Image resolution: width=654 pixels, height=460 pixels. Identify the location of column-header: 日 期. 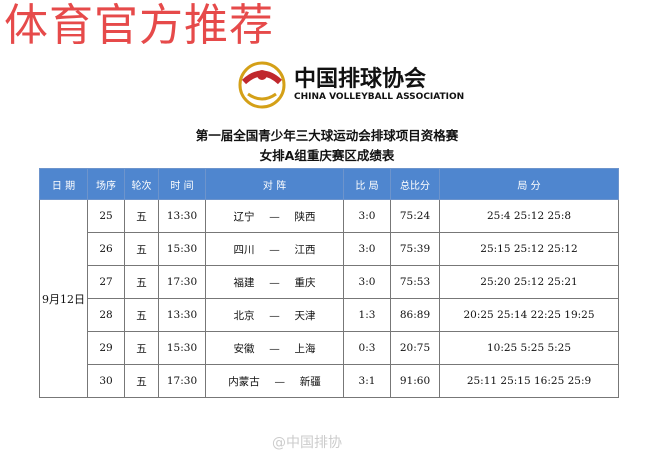
(63, 184).